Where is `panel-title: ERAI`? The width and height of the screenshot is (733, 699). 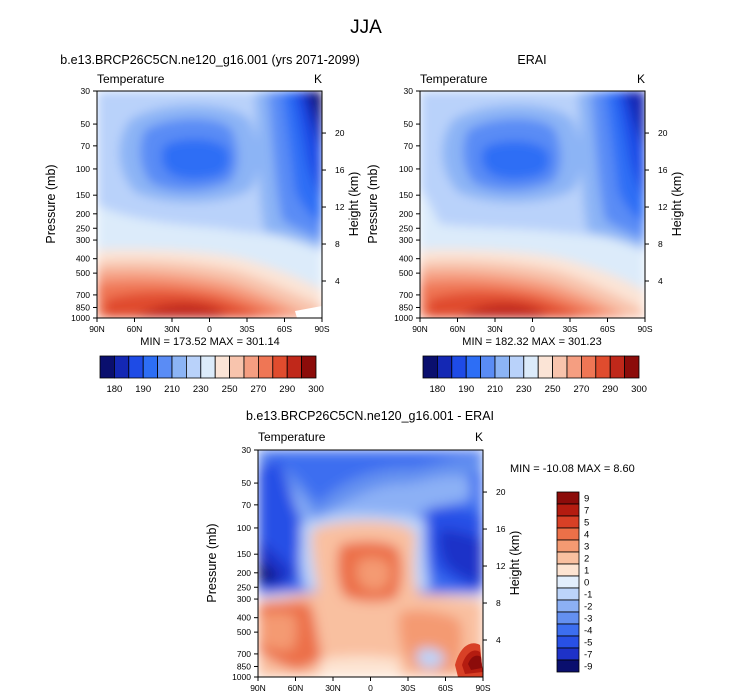 panel-title: ERAI is located at coordinates (531, 60).